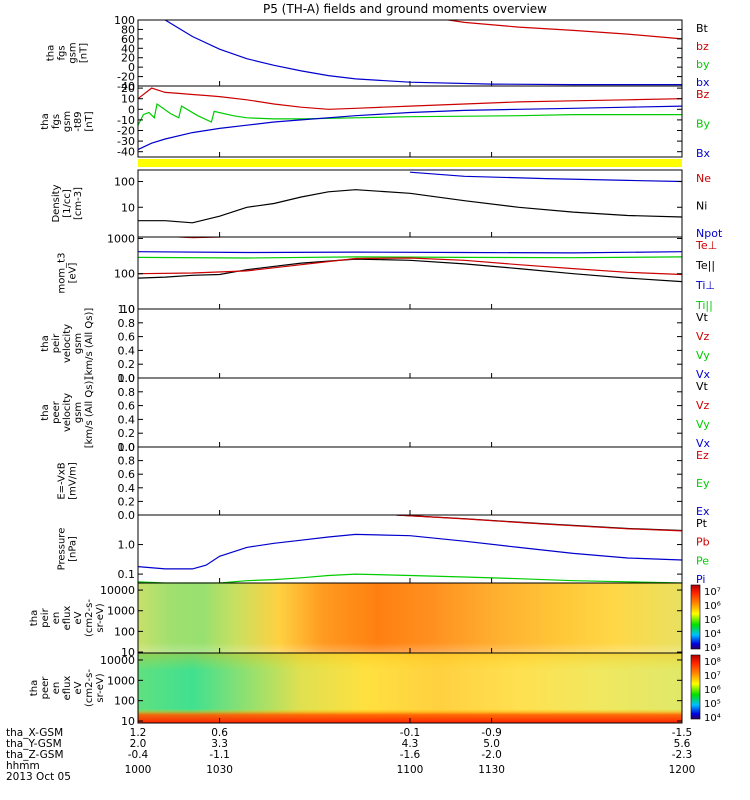  Describe the element at coordinates (67, 688) in the screenshot. I see `y-axis-label: thapeerenefluxeV(cm2-s-sr-eV)` at that location.